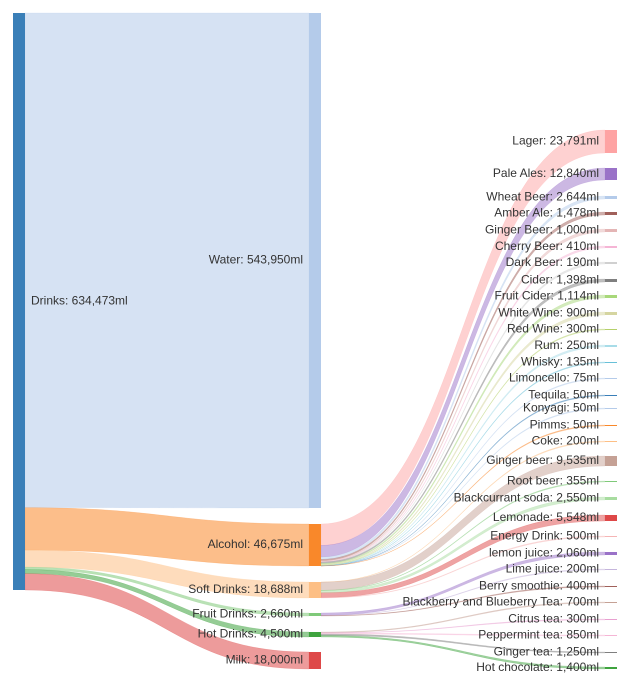 This screenshot has height=682, width=630. I want to click on label-pale: Pale Ales: 12,840ml, so click(546, 173).